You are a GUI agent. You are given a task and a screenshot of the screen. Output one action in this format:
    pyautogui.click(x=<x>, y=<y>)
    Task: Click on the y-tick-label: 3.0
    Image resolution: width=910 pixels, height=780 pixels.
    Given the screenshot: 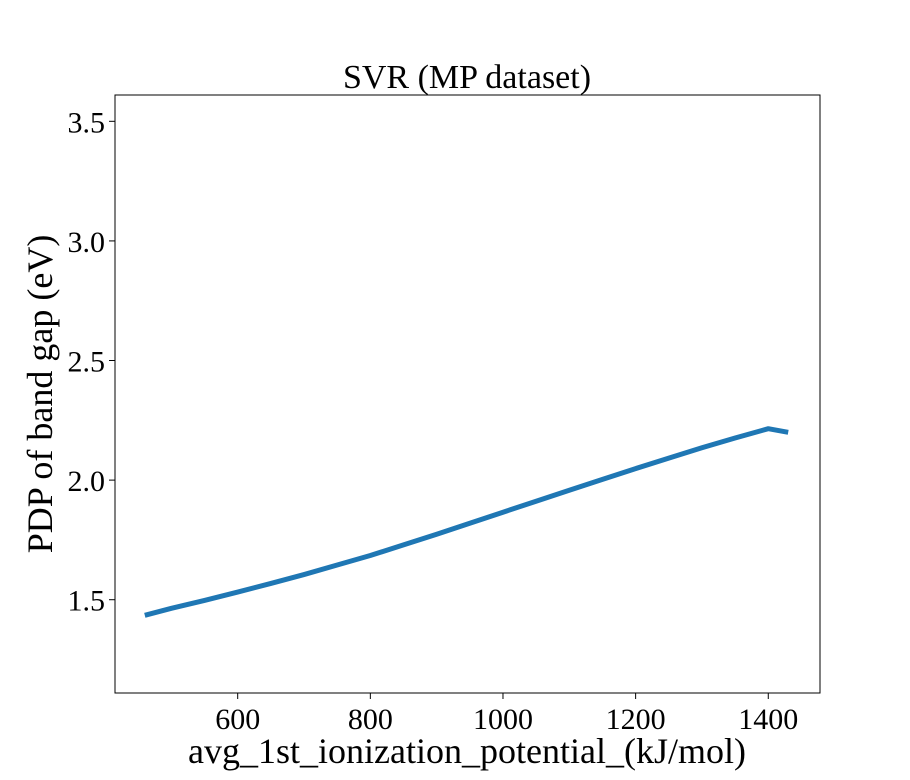 What is the action you would take?
    pyautogui.click(x=87, y=242)
    